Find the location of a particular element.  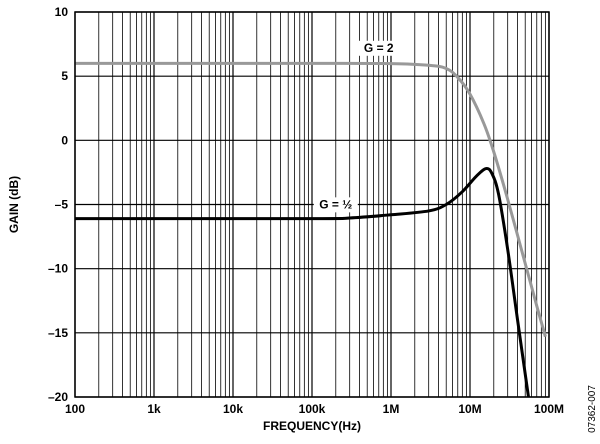

x-tick-label: 1k is located at coordinates (154, 409).